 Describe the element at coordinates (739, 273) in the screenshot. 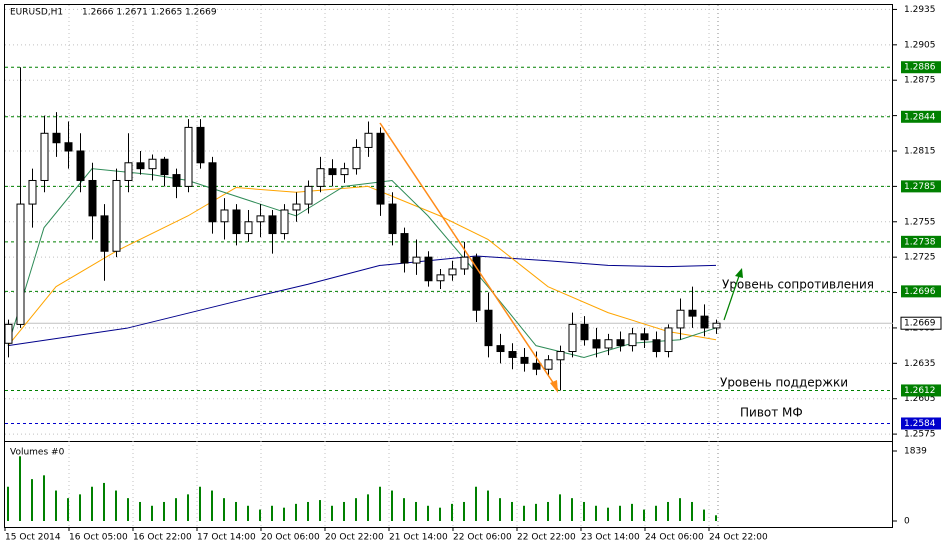

I see `up-arrow-head` at that location.